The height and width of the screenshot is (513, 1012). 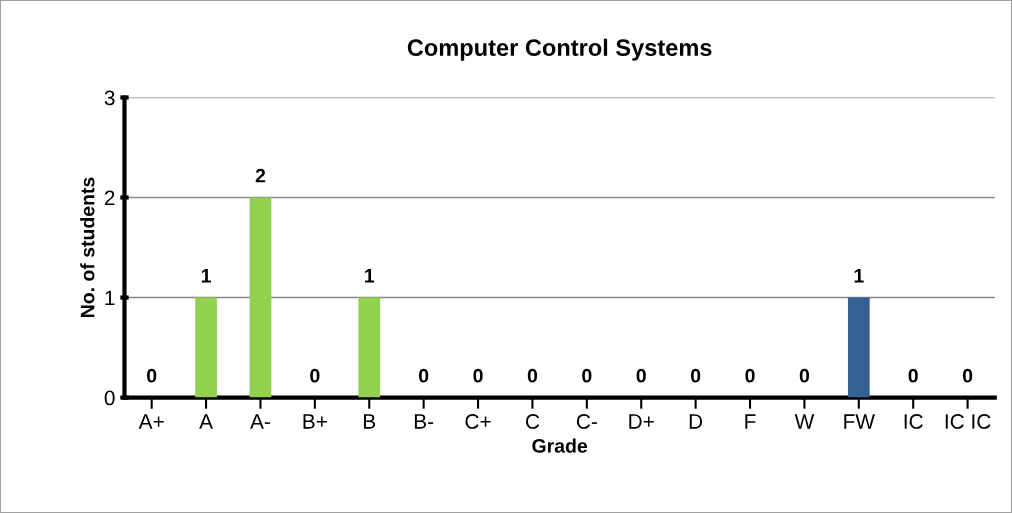 What do you see at coordinates (315, 421) in the screenshot?
I see `x-tick-label: B+` at bounding box center [315, 421].